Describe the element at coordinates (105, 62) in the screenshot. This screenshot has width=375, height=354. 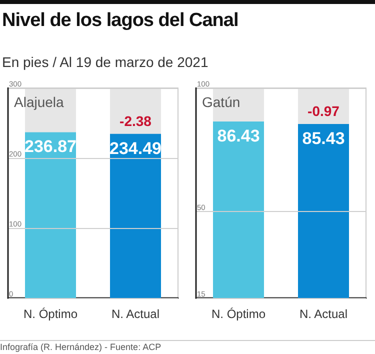
I see `text: En pies / Al 19 de marzo de 2021` at that location.